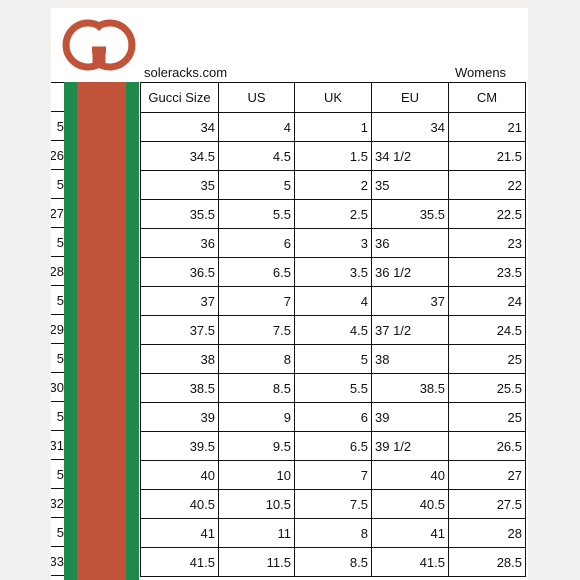  What do you see at coordinates (256, 97) in the screenshot?
I see `column-header-us: US` at bounding box center [256, 97].